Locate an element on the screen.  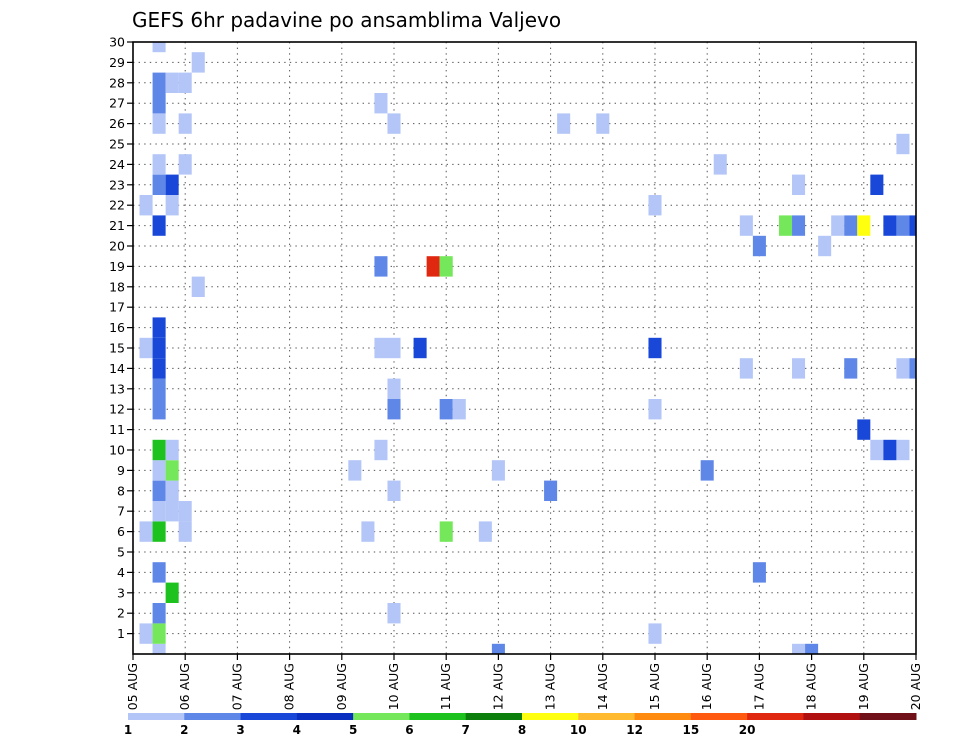
y-tick-label: 16 is located at coordinates (117, 327).